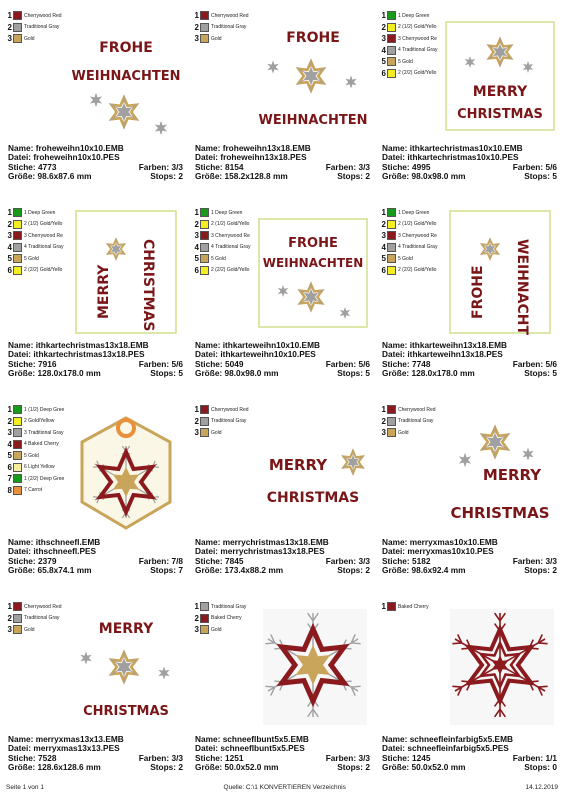 This screenshot has width=566, height=800. I want to click on thread-legend-item: 7 1 (2/2) Deep Gree, so click(41, 479).